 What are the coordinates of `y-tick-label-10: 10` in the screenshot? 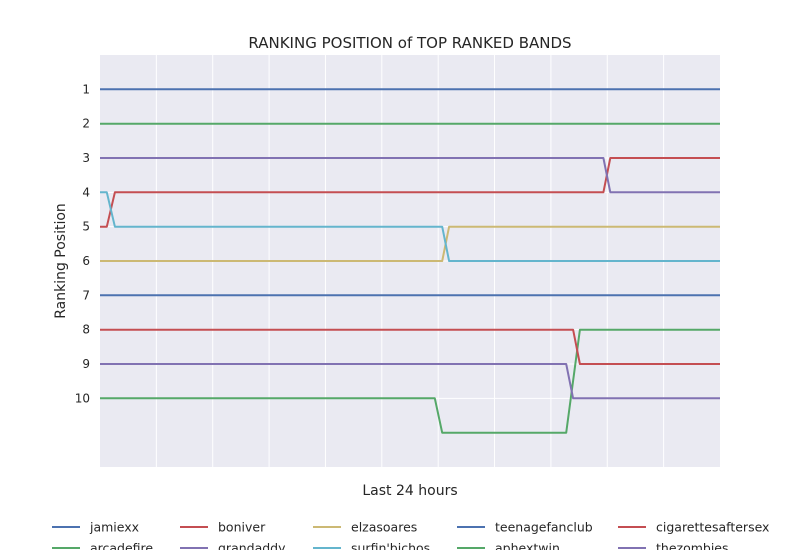 It's located at (82, 398).